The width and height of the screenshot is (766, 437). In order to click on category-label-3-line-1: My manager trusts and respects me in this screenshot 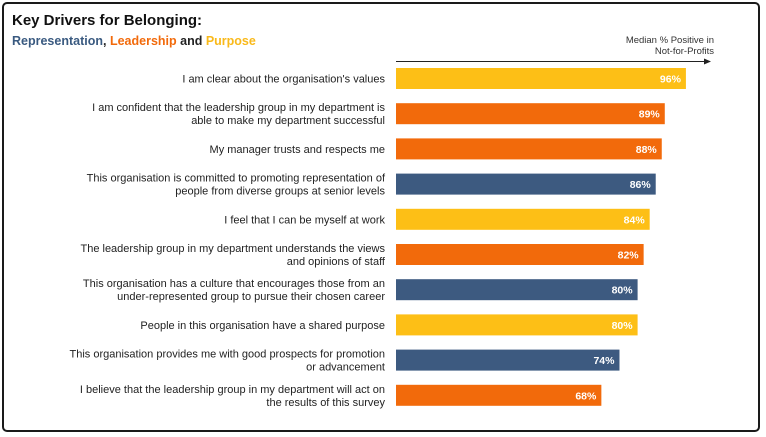, I will do `click(297, 150)`.